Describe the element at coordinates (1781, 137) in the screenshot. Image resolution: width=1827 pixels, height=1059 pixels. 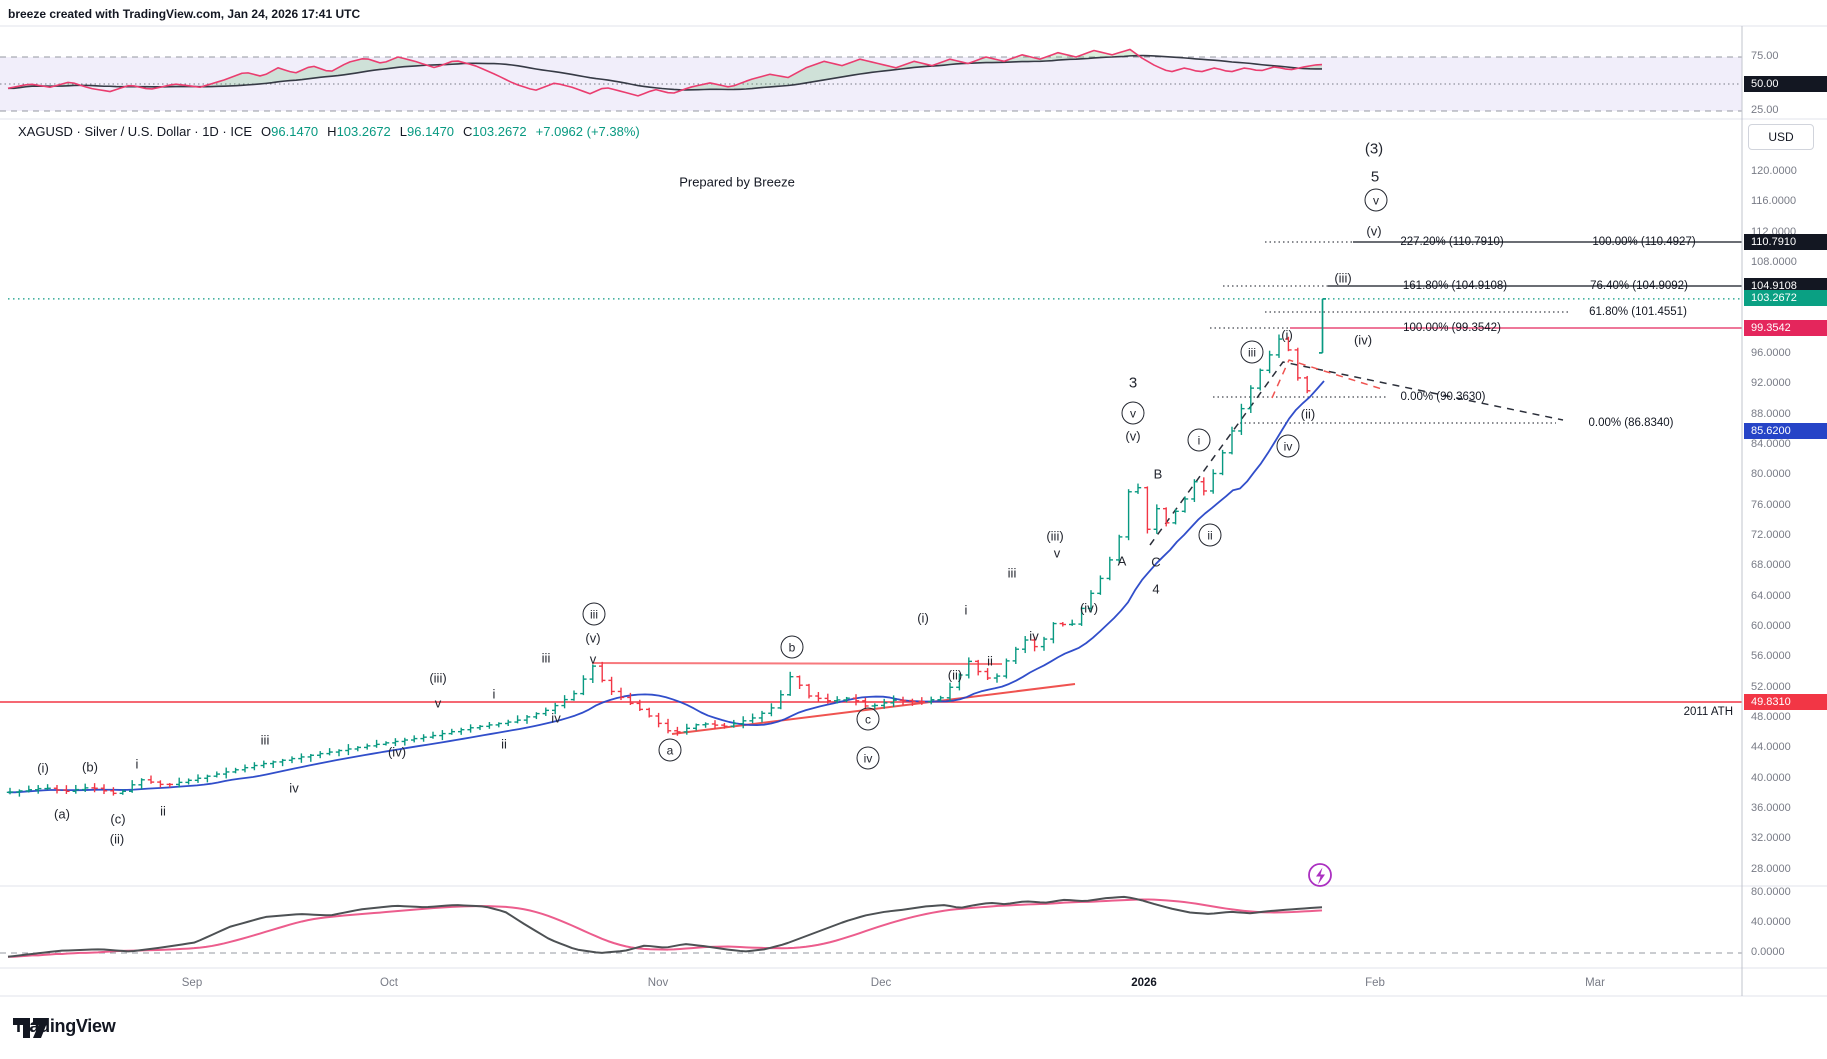
I see `currency-toggle-button: USD` at that location.